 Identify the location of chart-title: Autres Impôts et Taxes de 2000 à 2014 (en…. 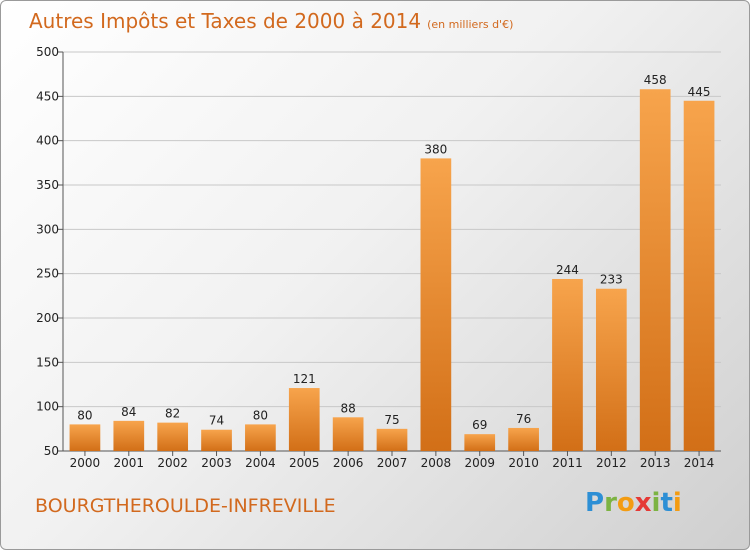
(271, 21).